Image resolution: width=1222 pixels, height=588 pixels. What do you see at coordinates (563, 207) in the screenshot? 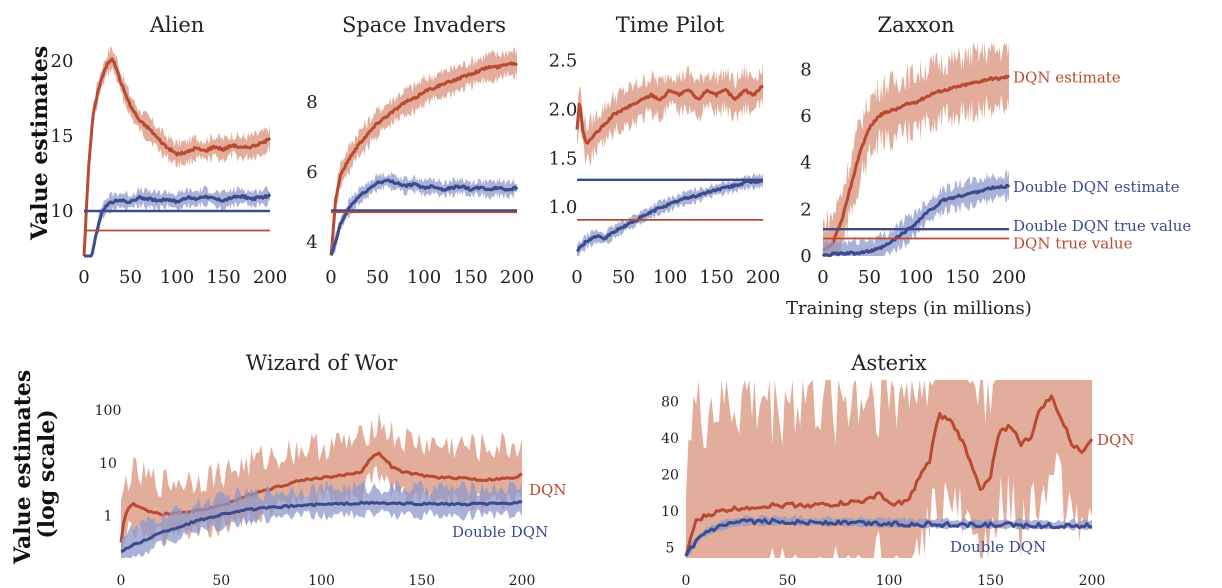
I see `y-tick-label: 1.0` at bounding box center [563, 207].